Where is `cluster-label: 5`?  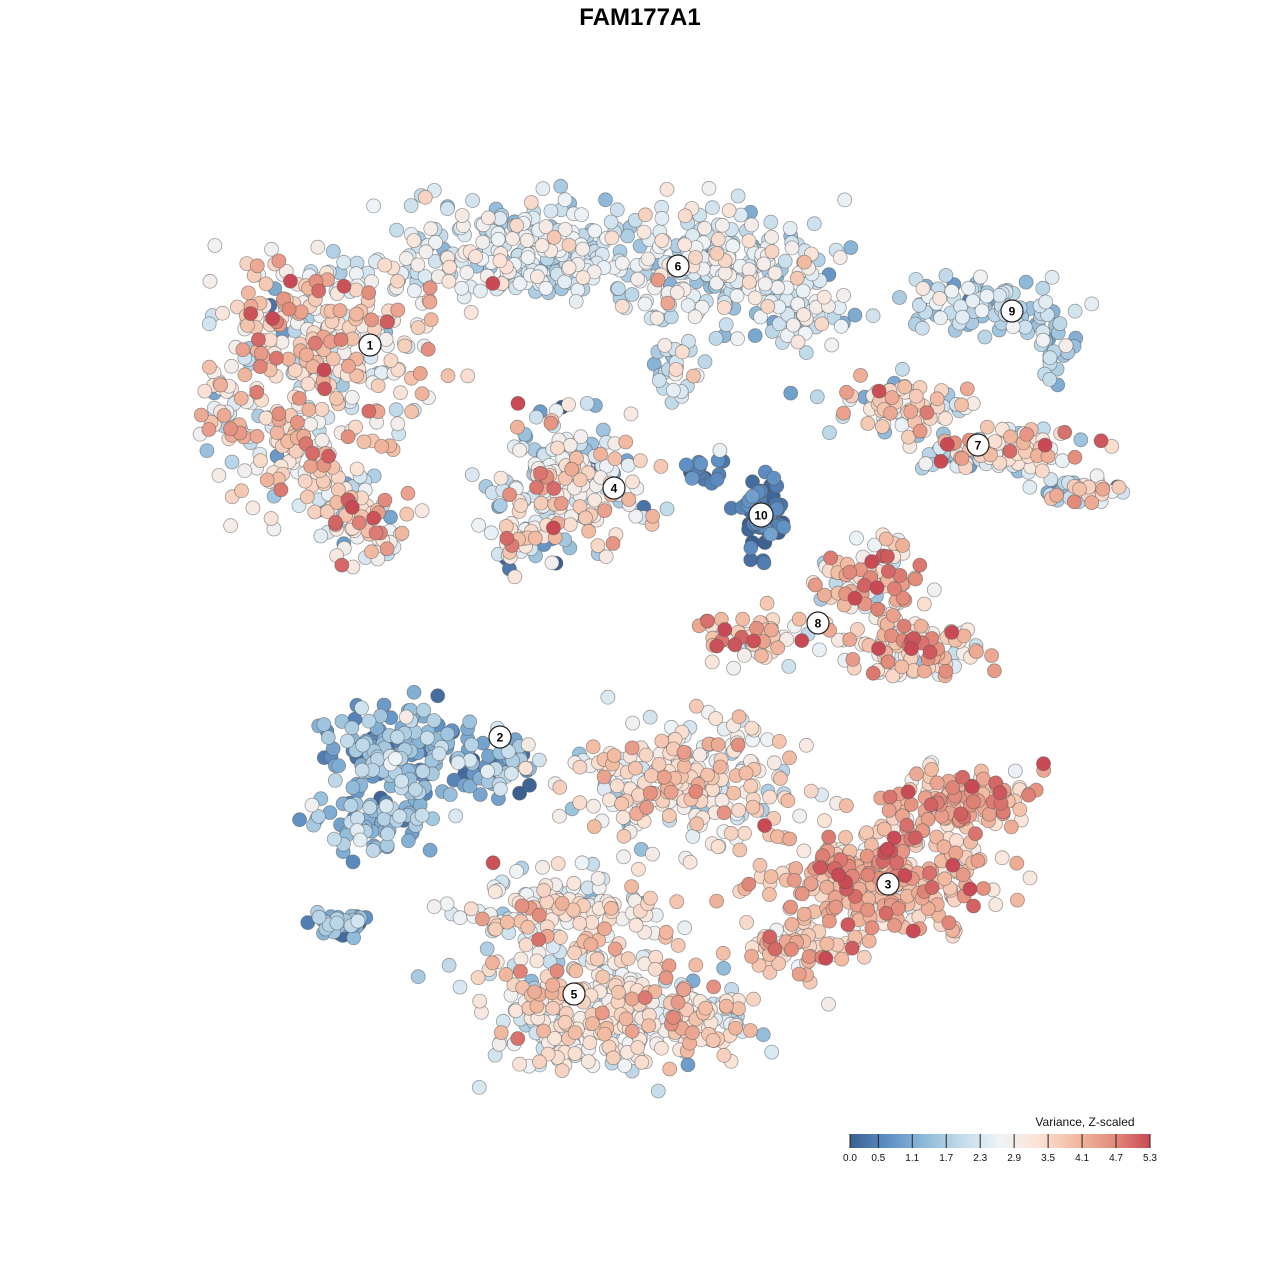 cluster-label: 5 is located at coordinates (574, 994).